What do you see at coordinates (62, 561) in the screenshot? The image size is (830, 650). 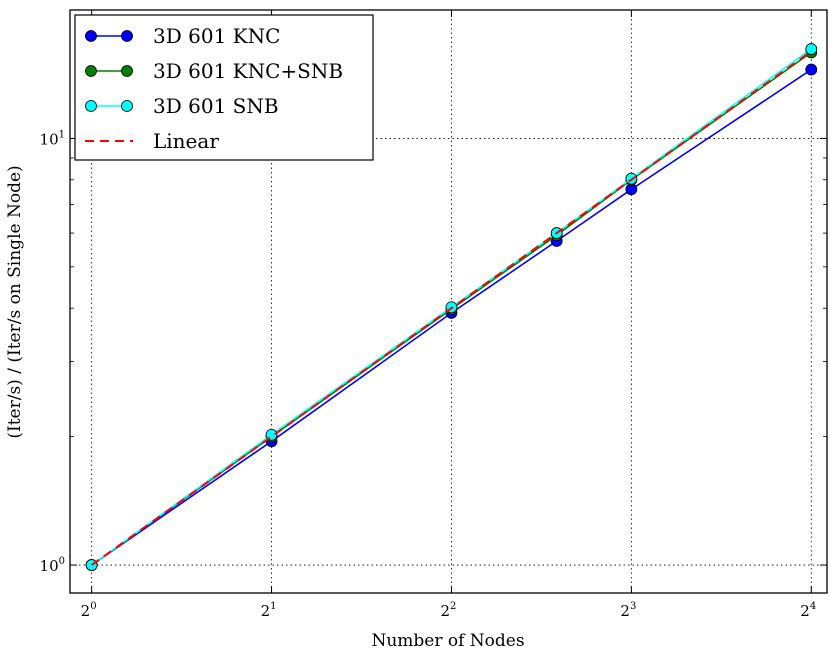 I see `y-tick-exponent: 0` at bounding box center [62, 561].